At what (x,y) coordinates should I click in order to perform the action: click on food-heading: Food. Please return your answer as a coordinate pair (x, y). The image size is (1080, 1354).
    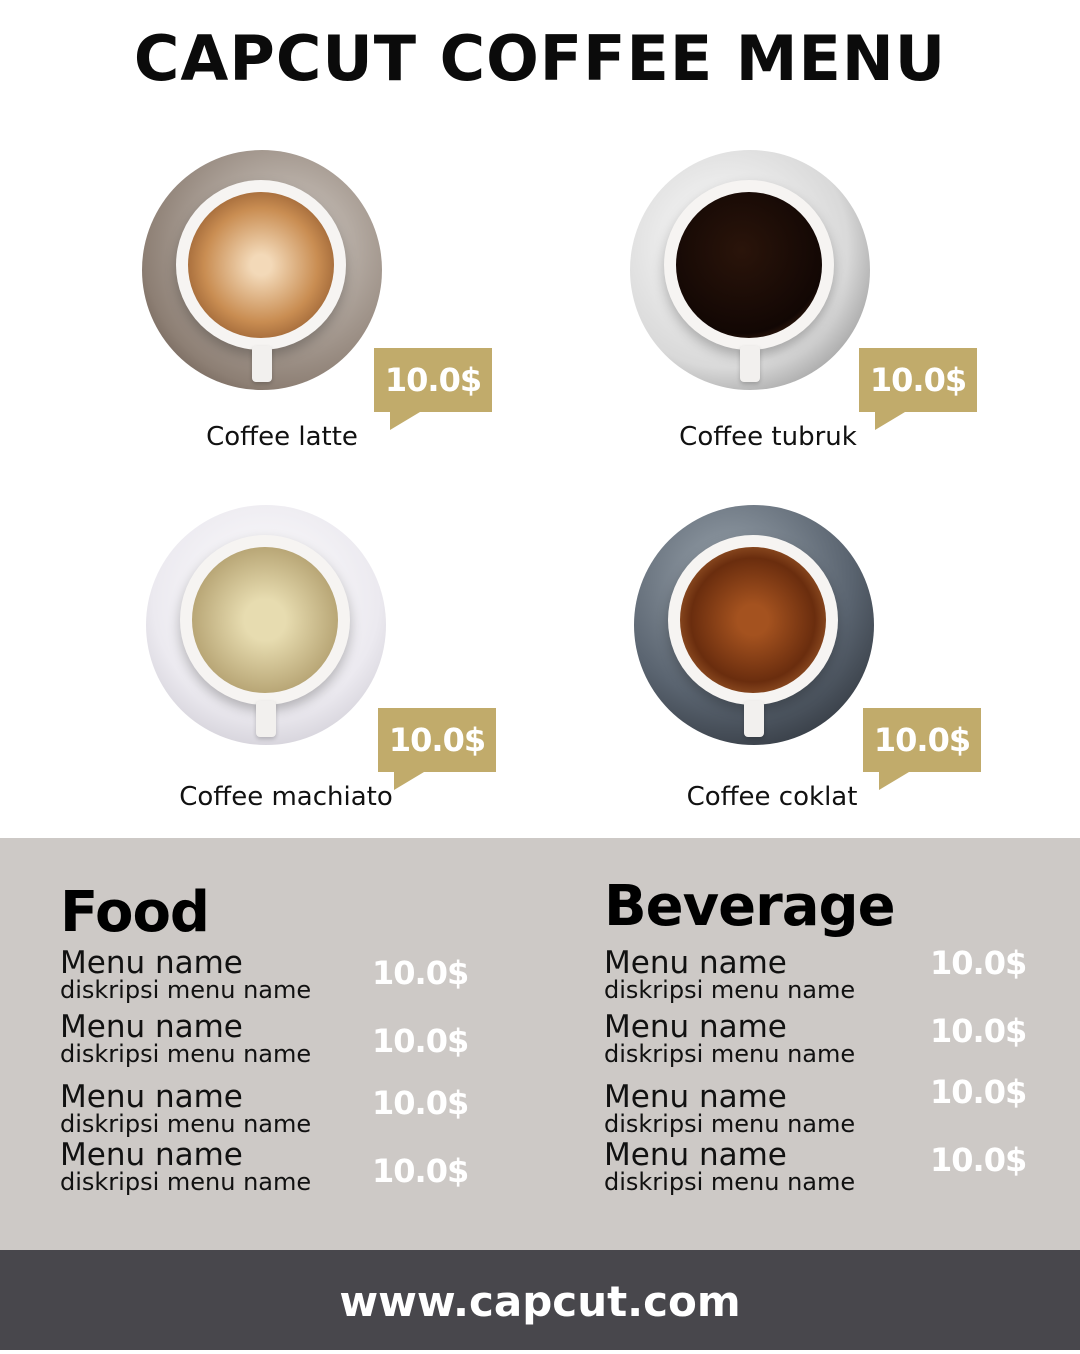
    Looking at the image, I should click on (135, 912).